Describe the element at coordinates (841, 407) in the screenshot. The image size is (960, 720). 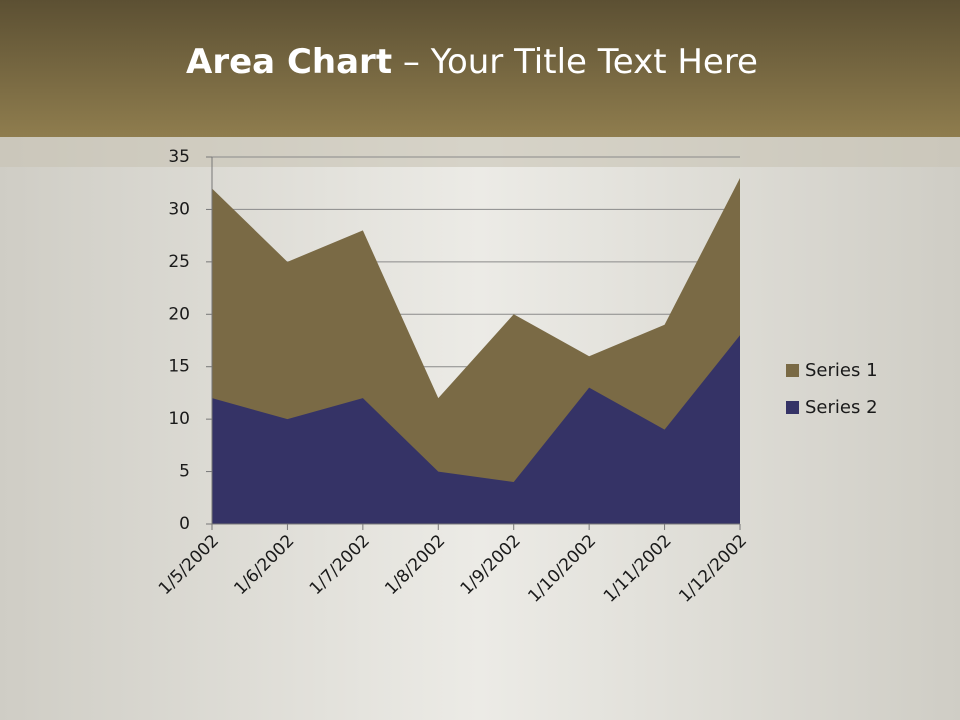
I see `legend-label: Series 2` at that location.